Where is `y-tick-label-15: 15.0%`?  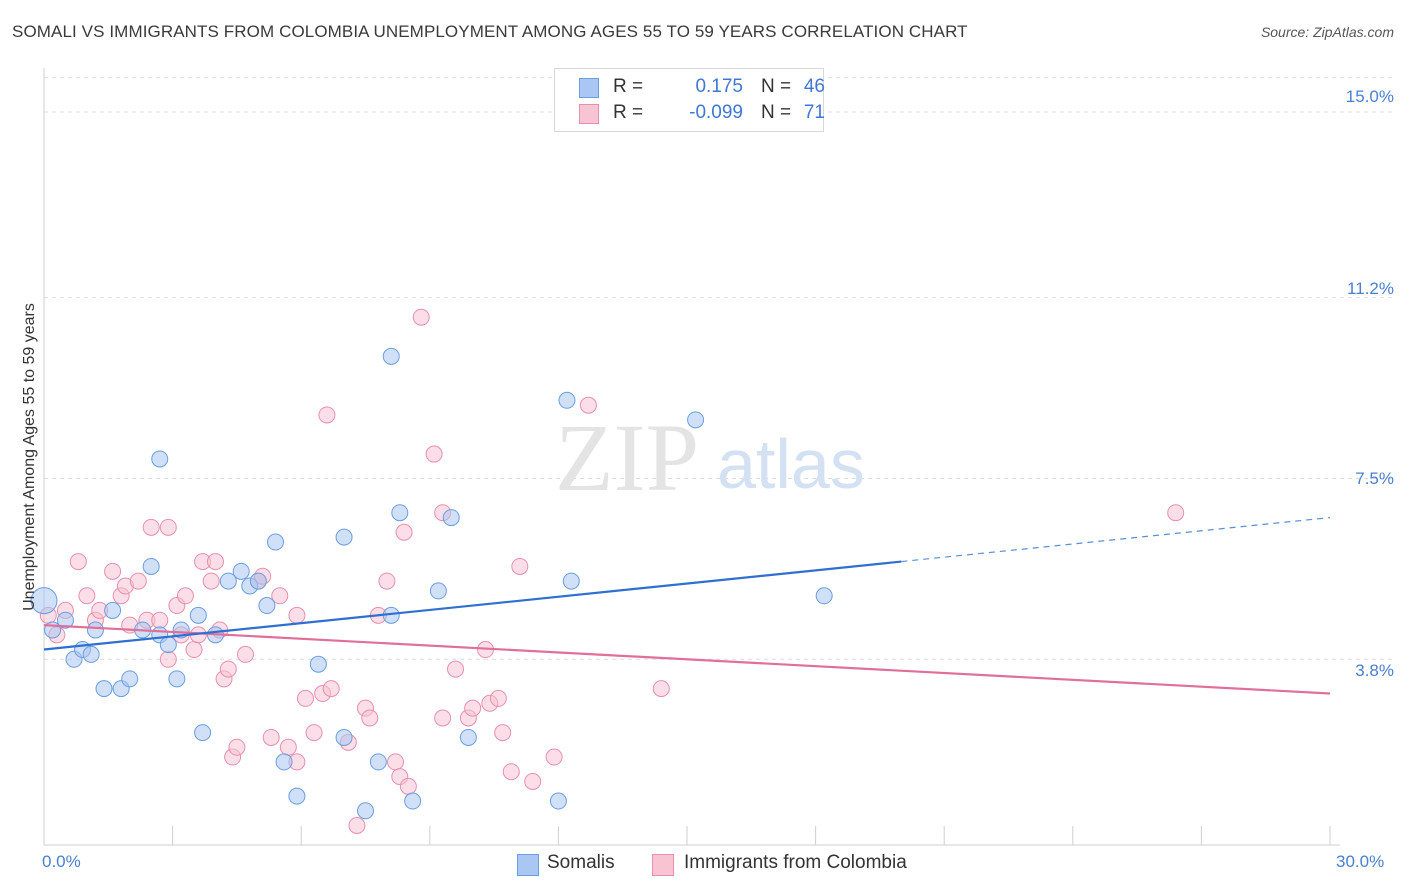 y-tick-label-15: 15.0% is located at coordinates (1369, 96).